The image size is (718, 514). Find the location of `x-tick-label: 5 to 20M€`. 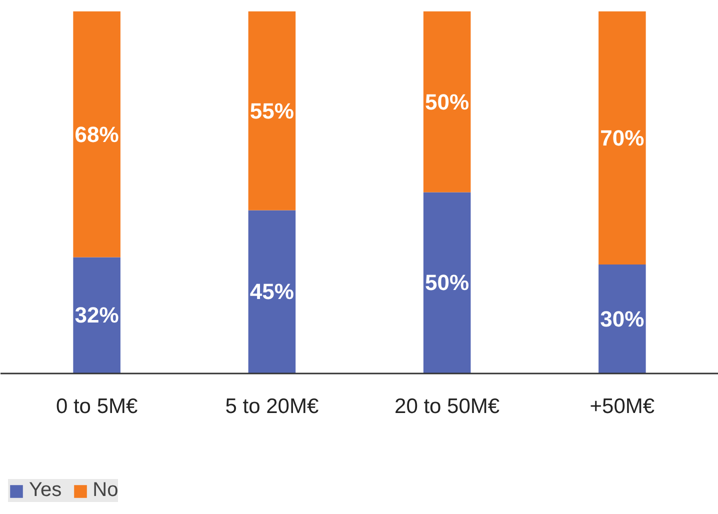

x-tick-label: 5 to 20M€ is located at coordinates (272, 406).